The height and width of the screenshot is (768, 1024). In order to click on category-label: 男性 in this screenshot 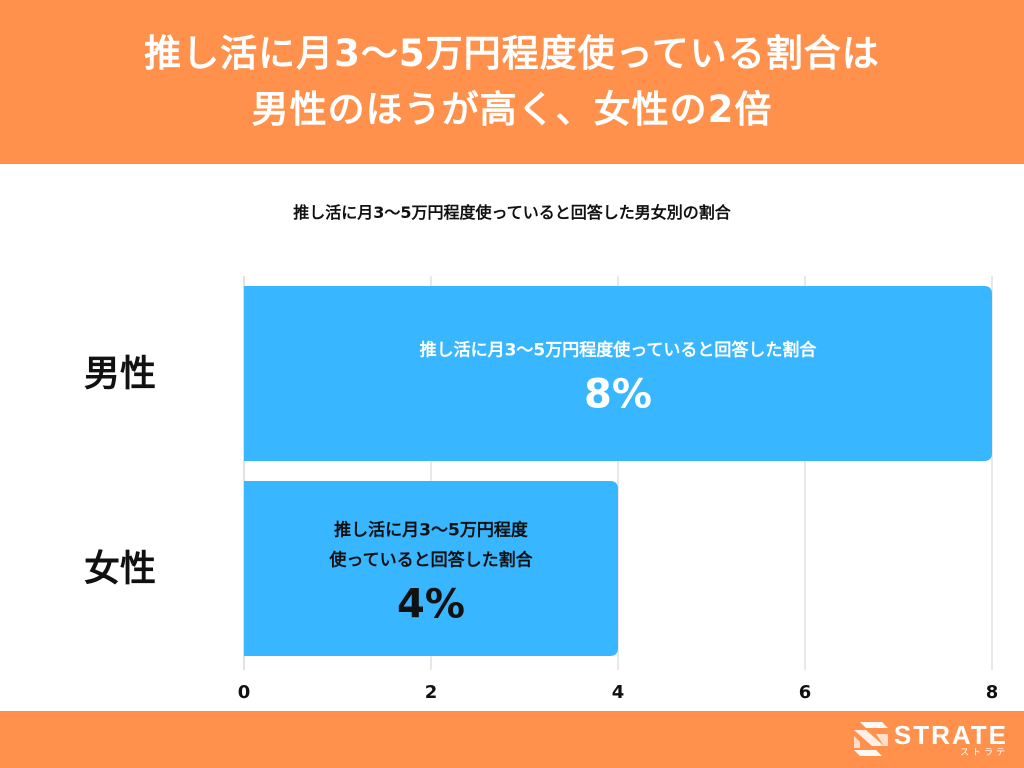, I will do `click(120, 374)`.